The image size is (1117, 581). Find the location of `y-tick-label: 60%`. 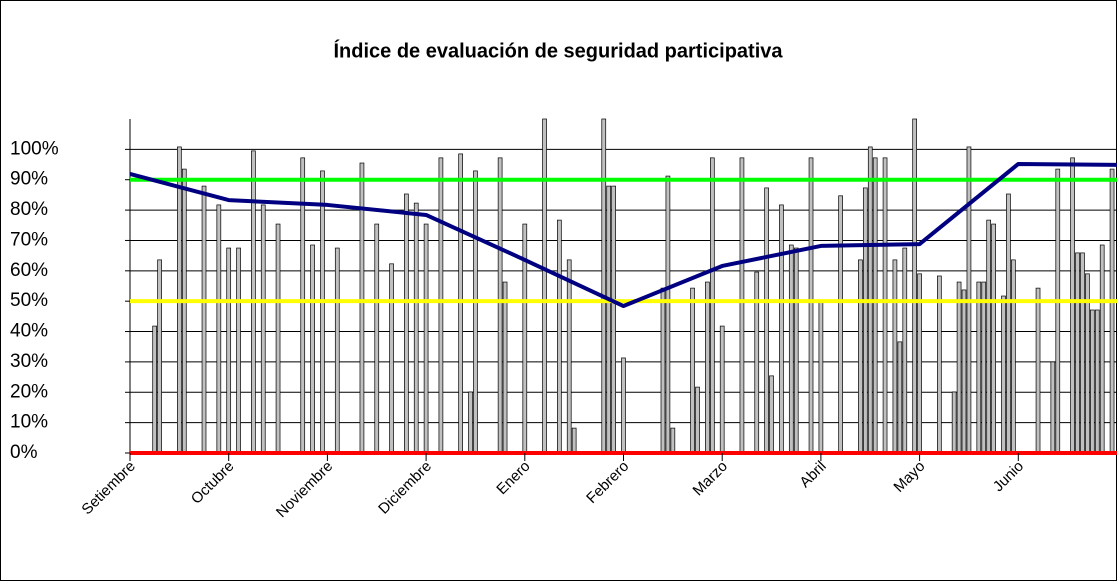

y-tick-label: 60% is located at coordinates (29, 270).